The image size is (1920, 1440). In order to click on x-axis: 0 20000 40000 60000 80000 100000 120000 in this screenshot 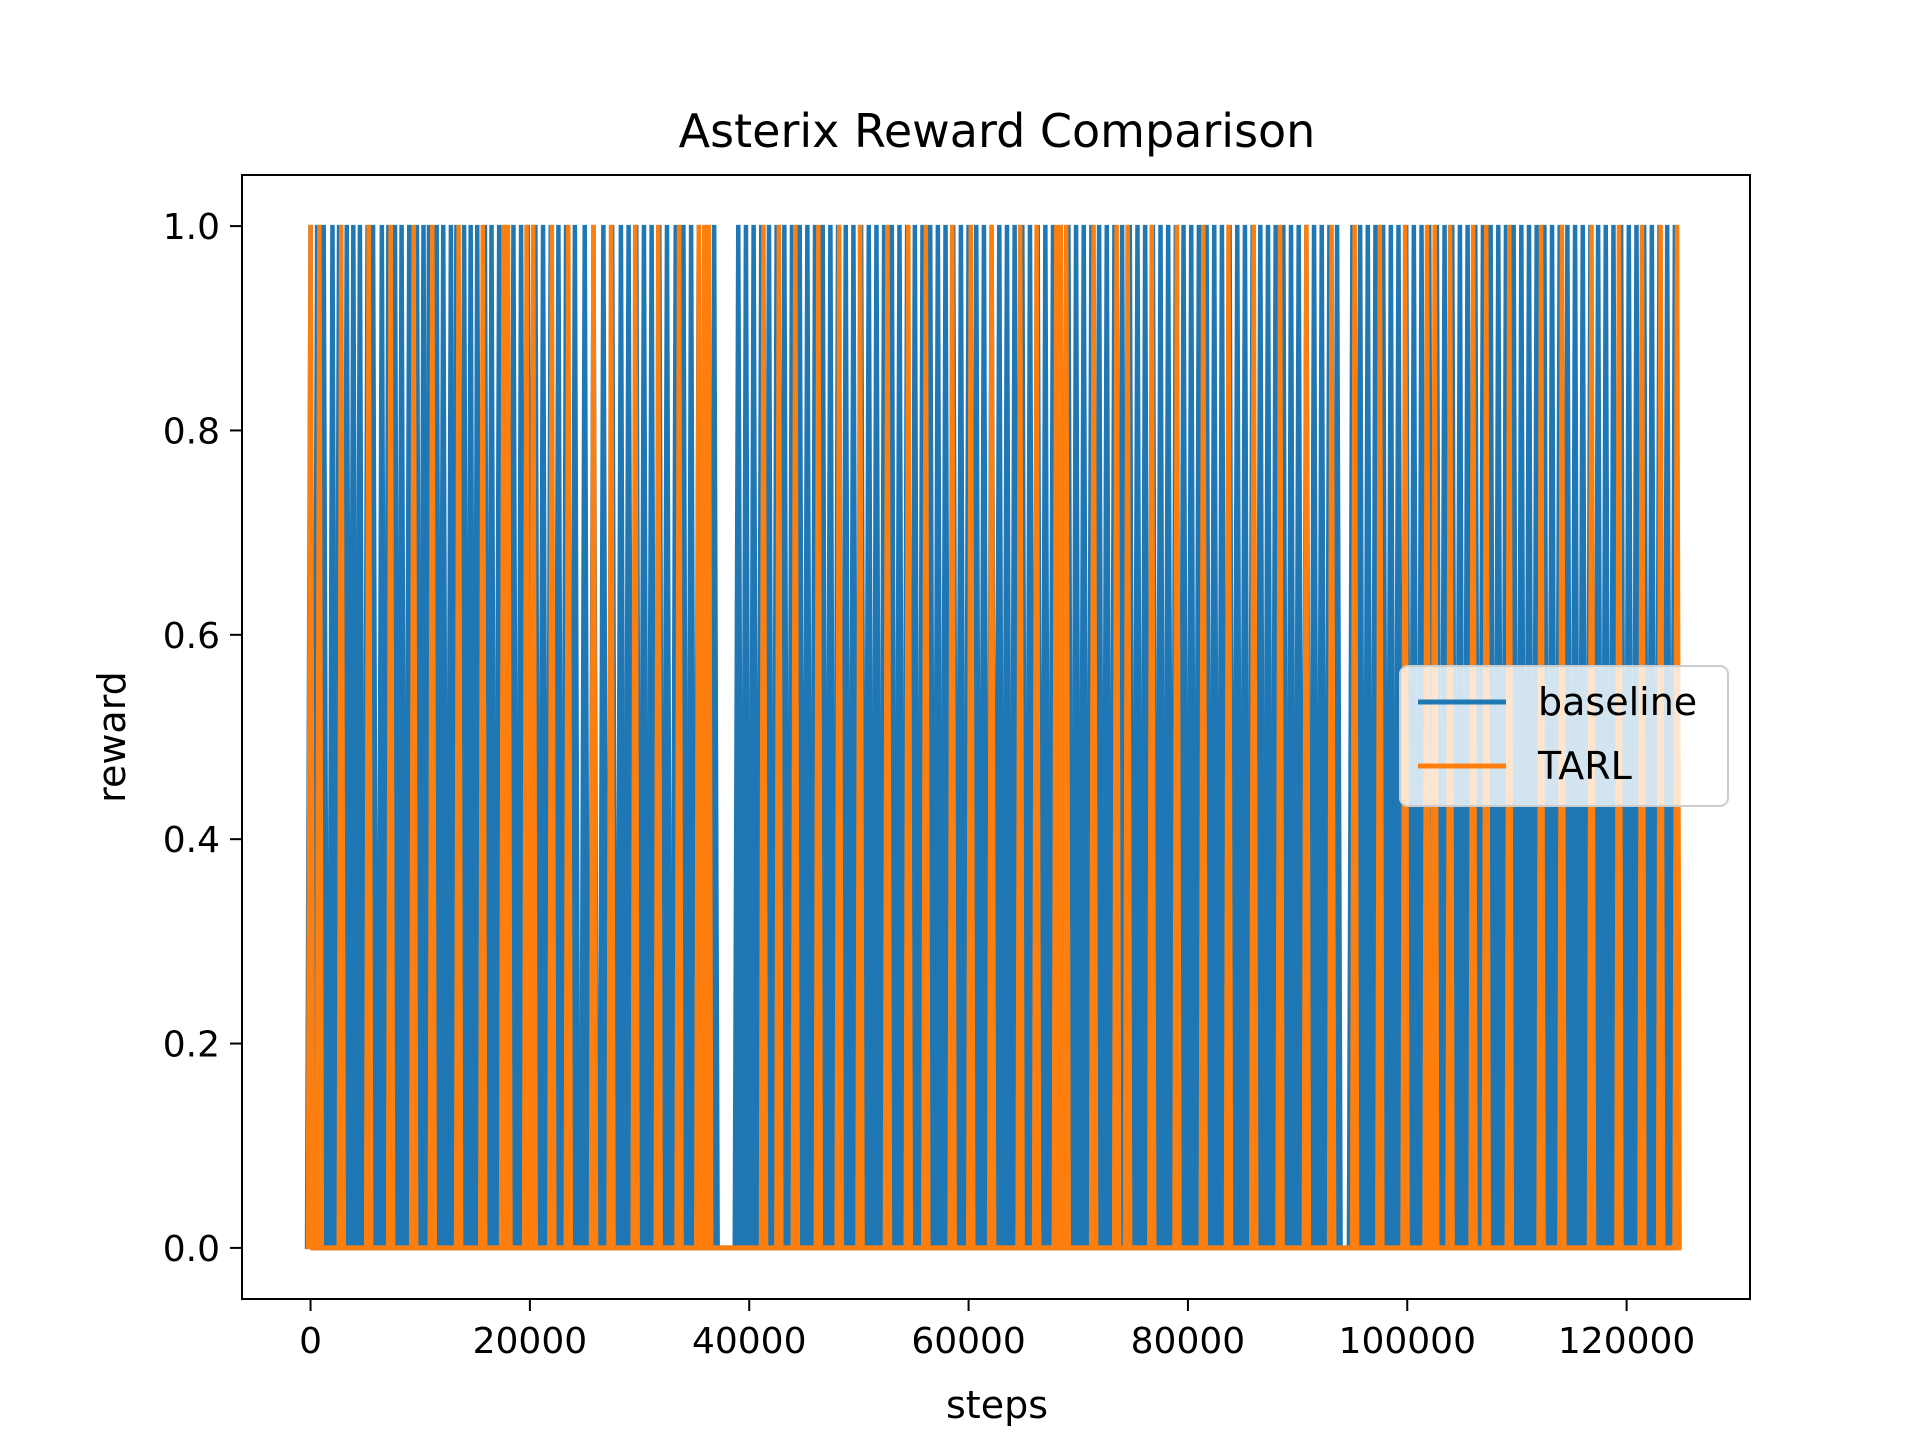, I will do `click(997, 1330)`.